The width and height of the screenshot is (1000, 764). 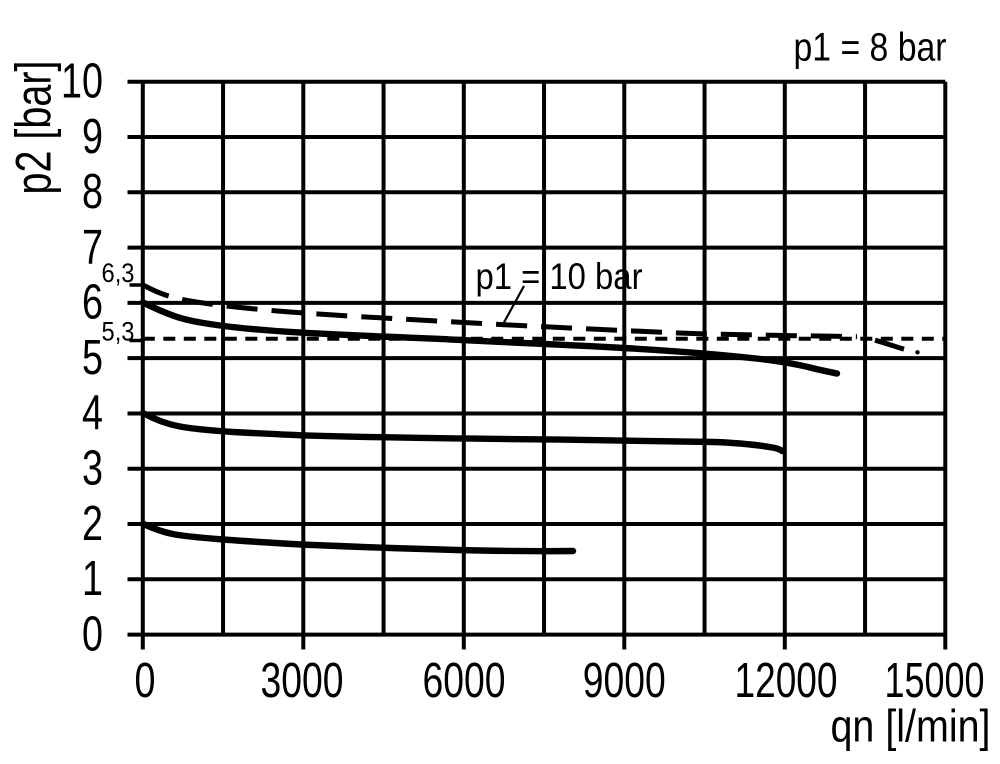 What do you see at coordinates (92, 303) in the screenshot?
I see `svg-text: 6` at bounding box center [92, 303].